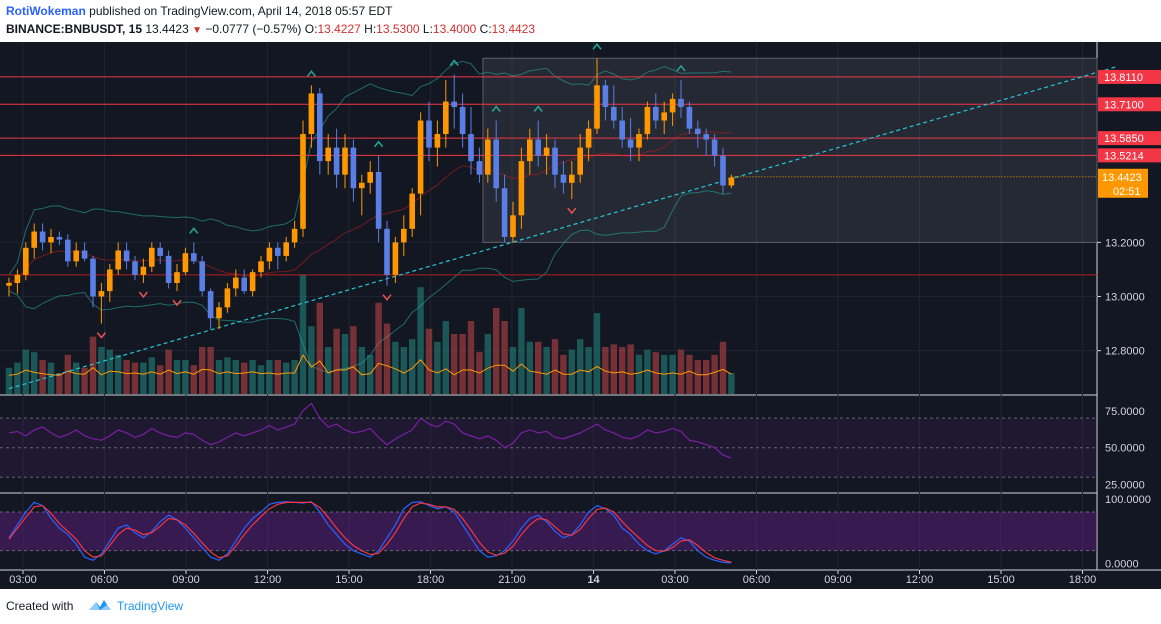 The width and height of the screenshot is (1161, 624). What do you see at coordinates (1122, 178) in the screenshot?
I see `last-price-label: 13.4423` at bounding box center [1122, 178].